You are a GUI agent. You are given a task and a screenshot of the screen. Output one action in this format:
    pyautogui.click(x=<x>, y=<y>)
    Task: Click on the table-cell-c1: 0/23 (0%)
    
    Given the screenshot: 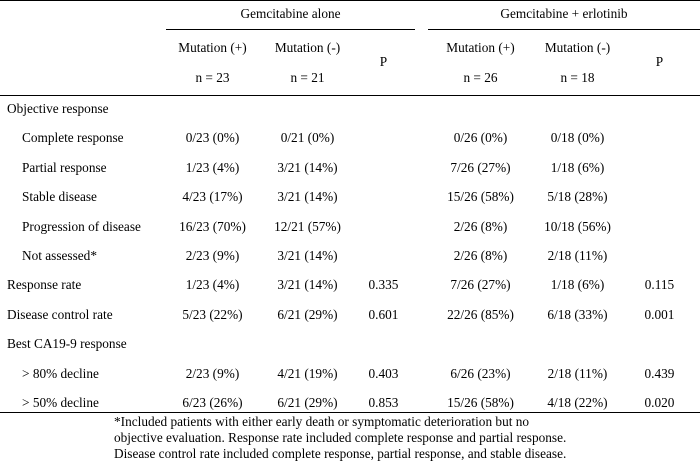 What is the action you would take?
    pyautogui.click(x=212, y=137)
    